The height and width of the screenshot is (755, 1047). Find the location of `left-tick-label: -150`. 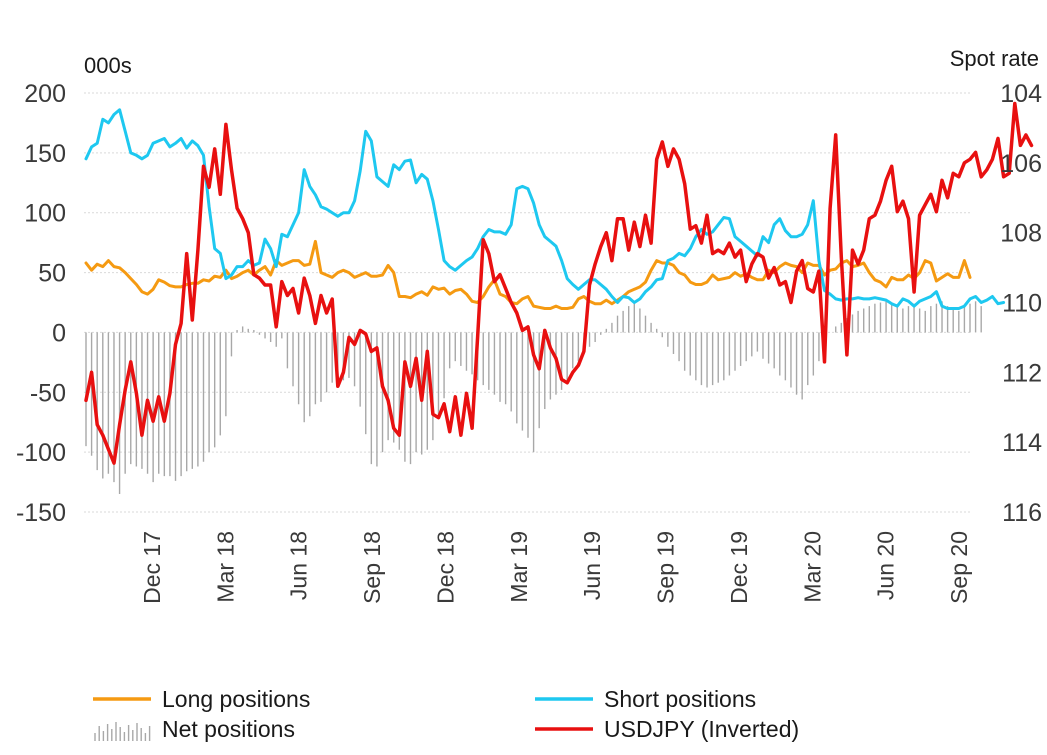

left-tick-label: -150 is located at coordinates (41, 513).